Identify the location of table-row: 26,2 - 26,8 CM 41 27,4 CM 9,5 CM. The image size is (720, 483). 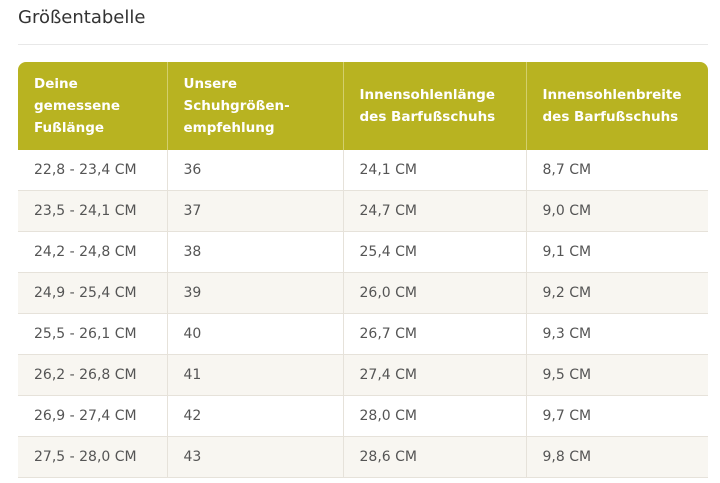
(363, 375).